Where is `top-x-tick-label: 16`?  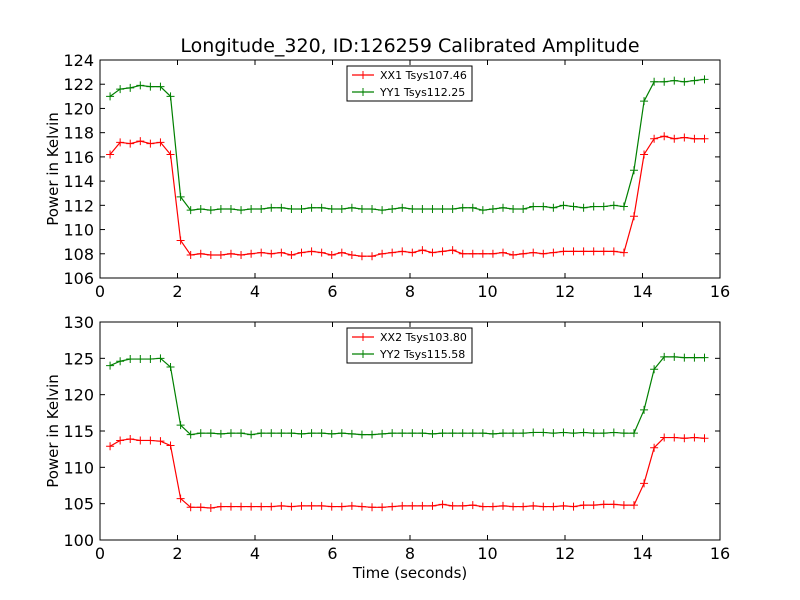 top-x-tick-label: 16 is located at coordinates (720, 291).